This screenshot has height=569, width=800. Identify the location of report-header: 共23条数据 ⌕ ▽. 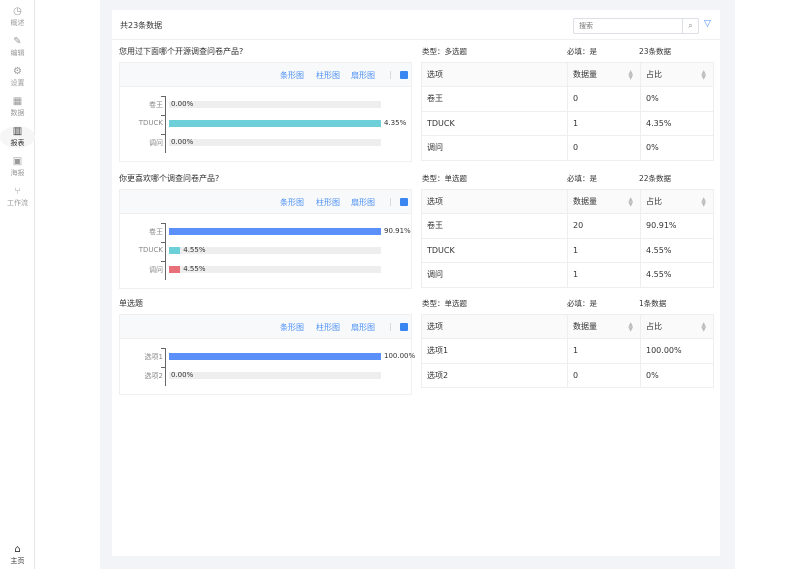
(416, 25).